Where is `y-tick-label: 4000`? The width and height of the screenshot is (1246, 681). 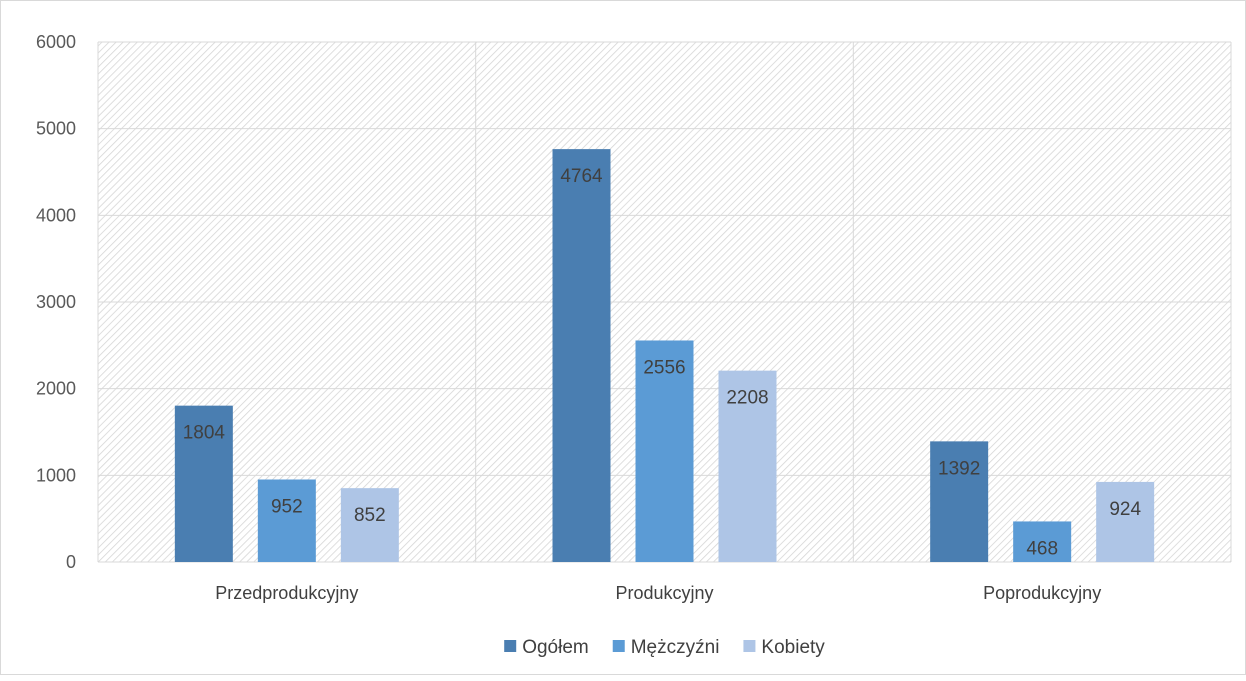 y-tick-label: 4000 is located at coordinates (56, 215).